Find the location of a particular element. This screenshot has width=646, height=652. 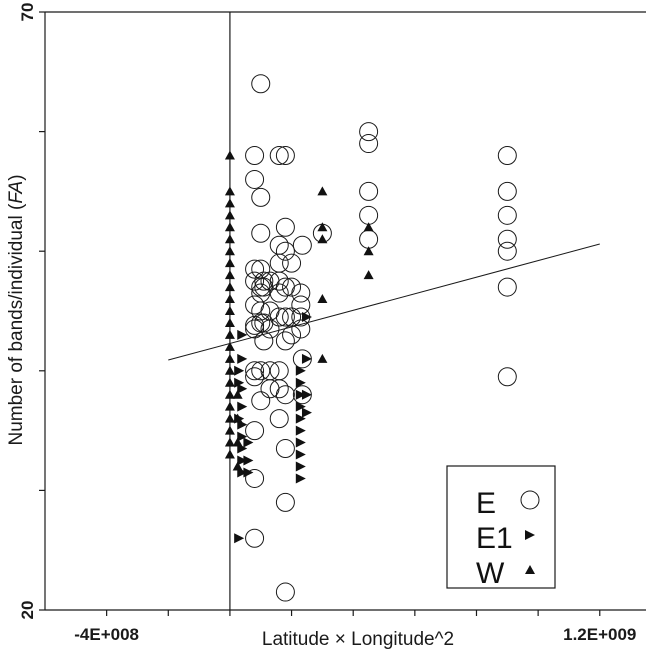

legend-item-e1: E1 is located at coordinates (505, 538).